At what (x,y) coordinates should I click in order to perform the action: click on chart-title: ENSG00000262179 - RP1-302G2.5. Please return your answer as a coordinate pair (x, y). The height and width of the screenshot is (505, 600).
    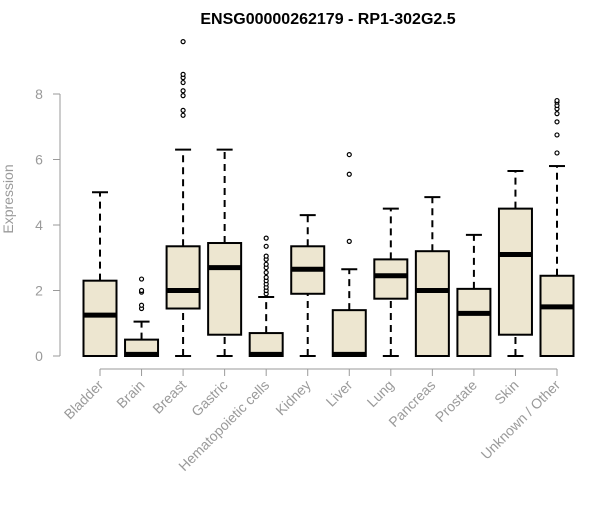
    Looking at the image, I should click on (327, 19).